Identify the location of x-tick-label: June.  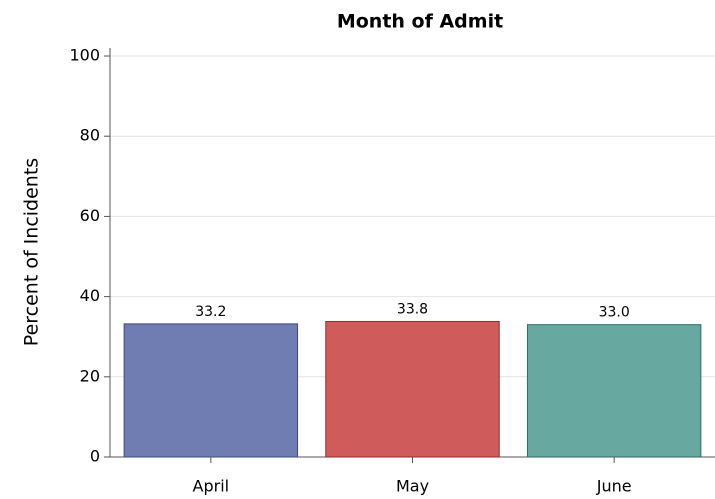
(614, 486).